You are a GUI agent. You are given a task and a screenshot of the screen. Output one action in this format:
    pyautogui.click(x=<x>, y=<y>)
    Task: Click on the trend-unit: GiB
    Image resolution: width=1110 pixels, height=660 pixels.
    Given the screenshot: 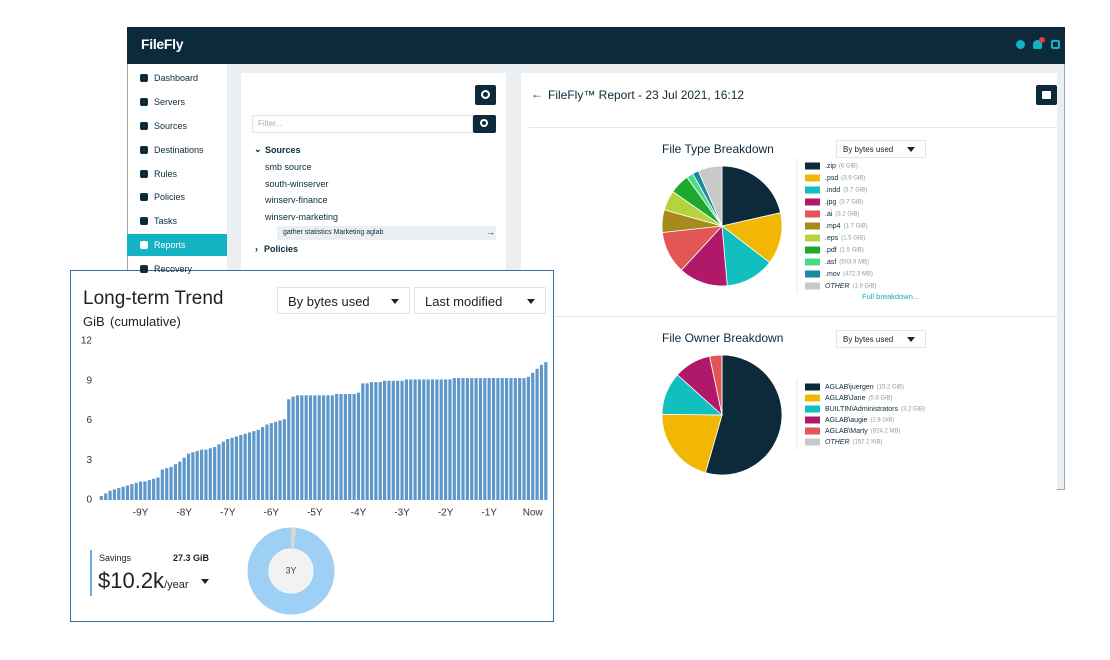 What is the action you would take?
    pyautogui.click(x=94, y=321)
    